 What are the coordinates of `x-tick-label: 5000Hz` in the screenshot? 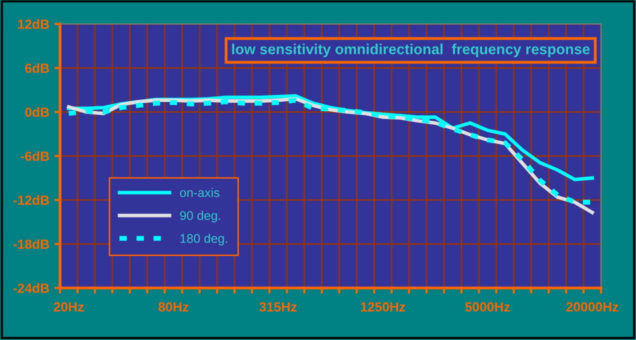 It's located at (487, 307).